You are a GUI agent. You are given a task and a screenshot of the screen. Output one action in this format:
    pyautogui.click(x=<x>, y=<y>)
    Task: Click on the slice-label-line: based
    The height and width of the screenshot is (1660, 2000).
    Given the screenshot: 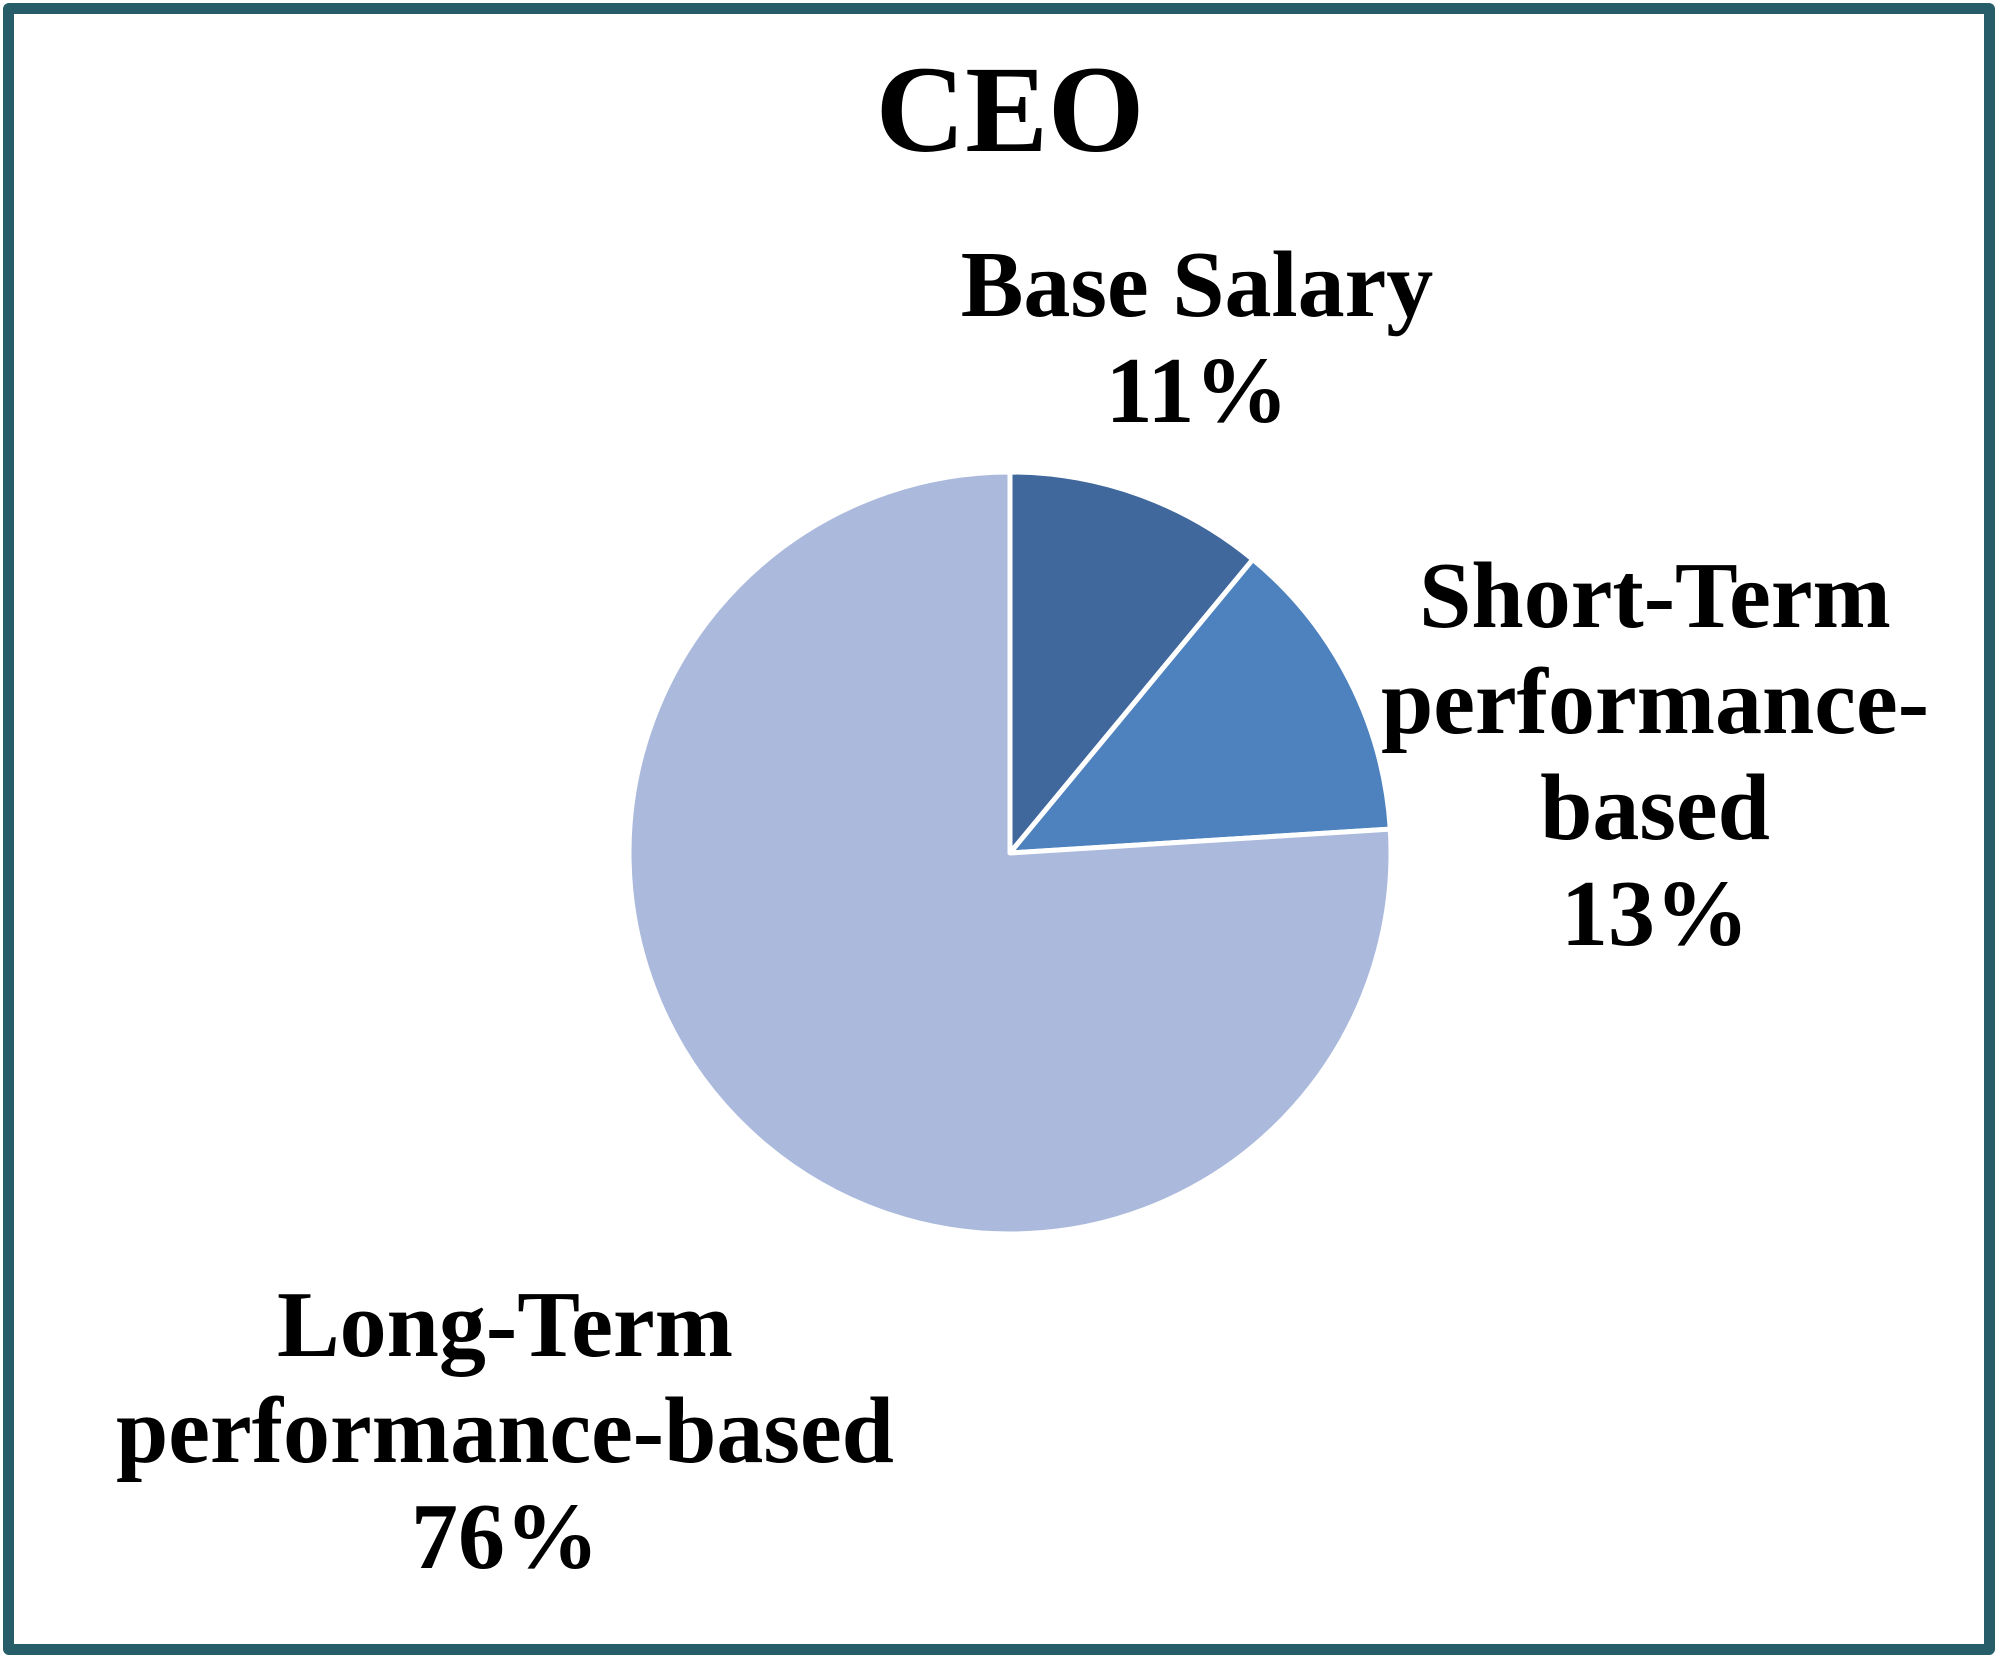 What is the action you would take?
    pyautogui.click(x=1655, y=808)
    